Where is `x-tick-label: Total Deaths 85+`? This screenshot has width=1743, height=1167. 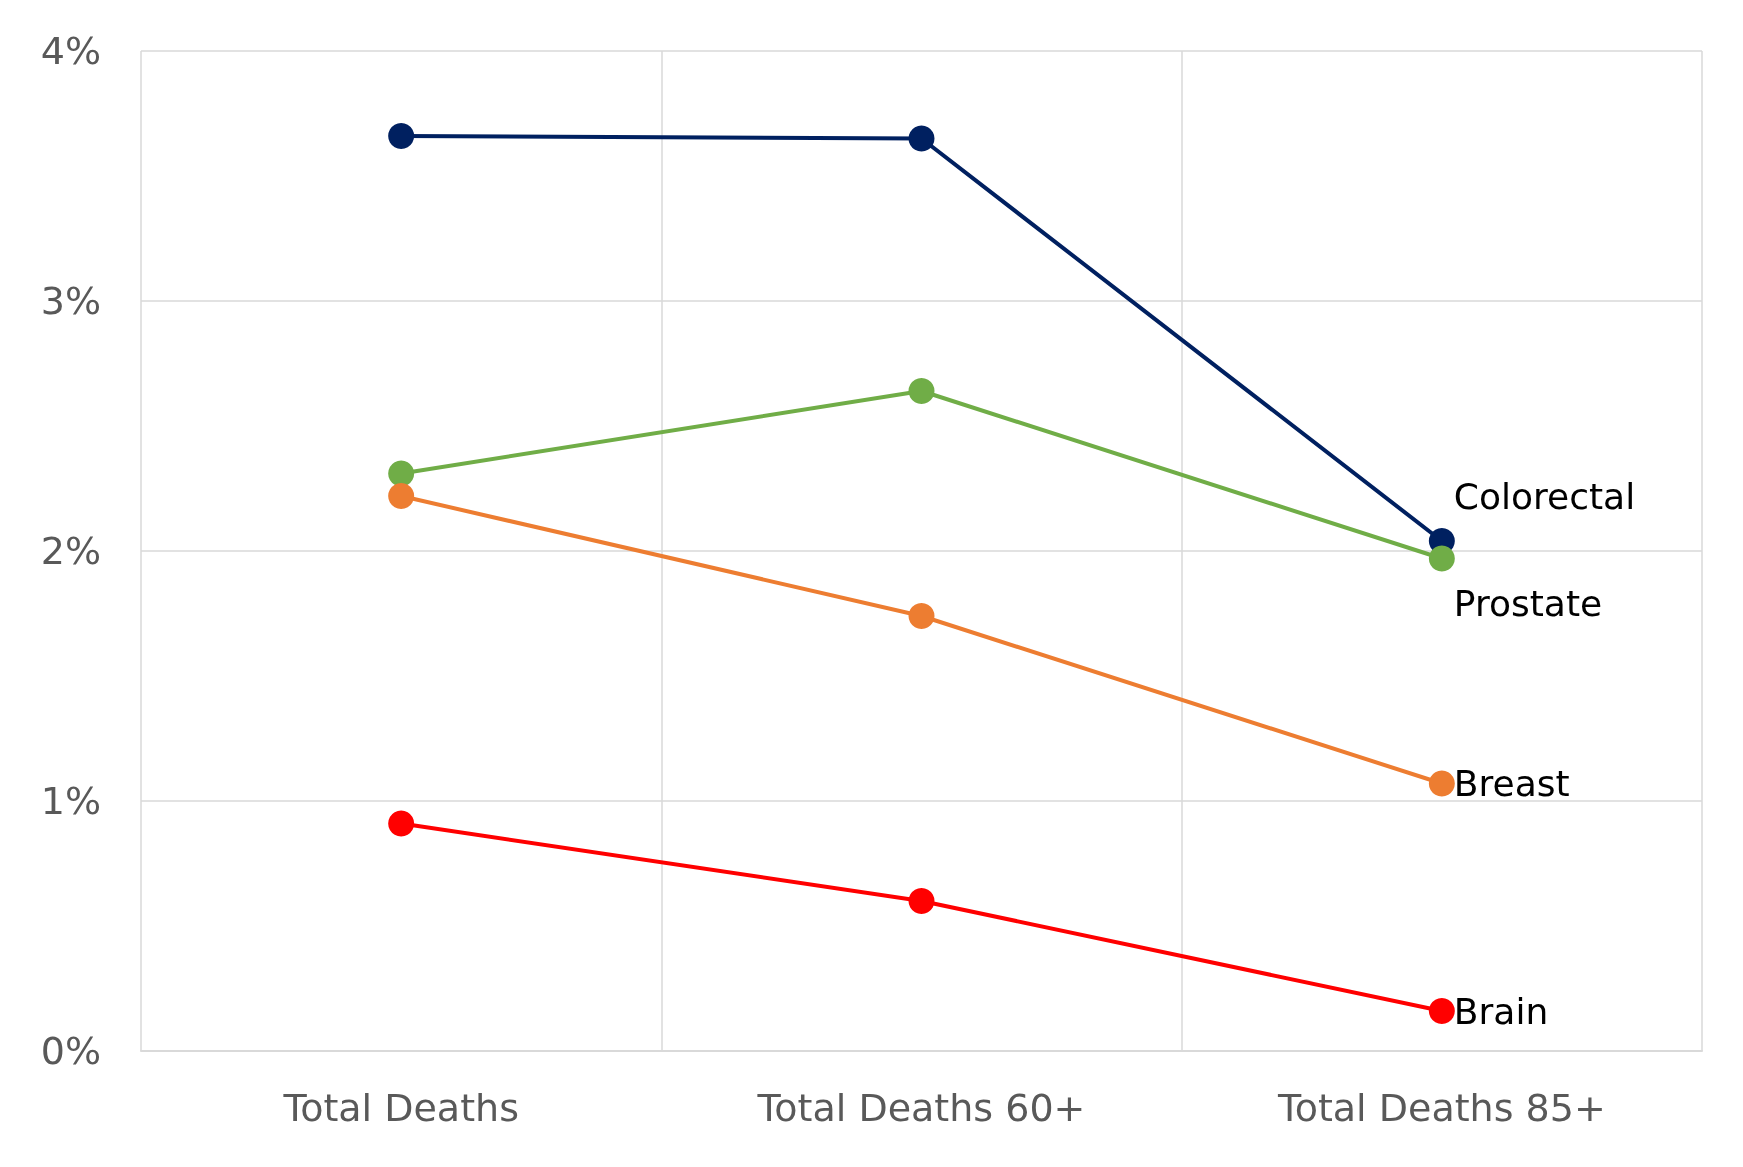 x-tick-label: Total Deaths 85+ is located at coordinates (1441, 1108).